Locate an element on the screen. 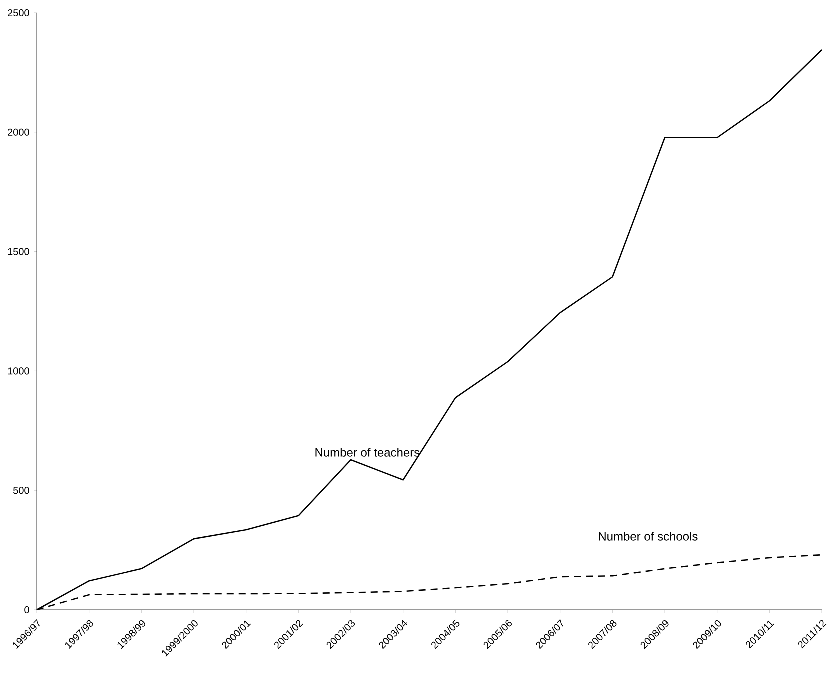 The image size is (840, 689). series-label: Number of teachers is located at coordinates (368, 452).